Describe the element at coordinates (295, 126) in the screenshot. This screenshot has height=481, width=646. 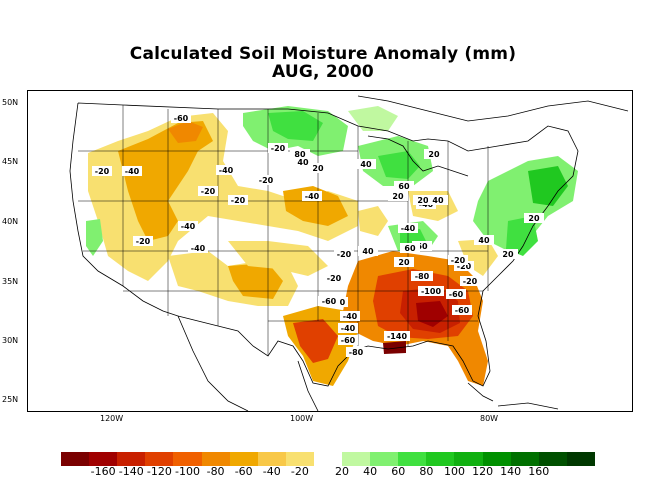
I see `wet-region-northplains-core` at that location.